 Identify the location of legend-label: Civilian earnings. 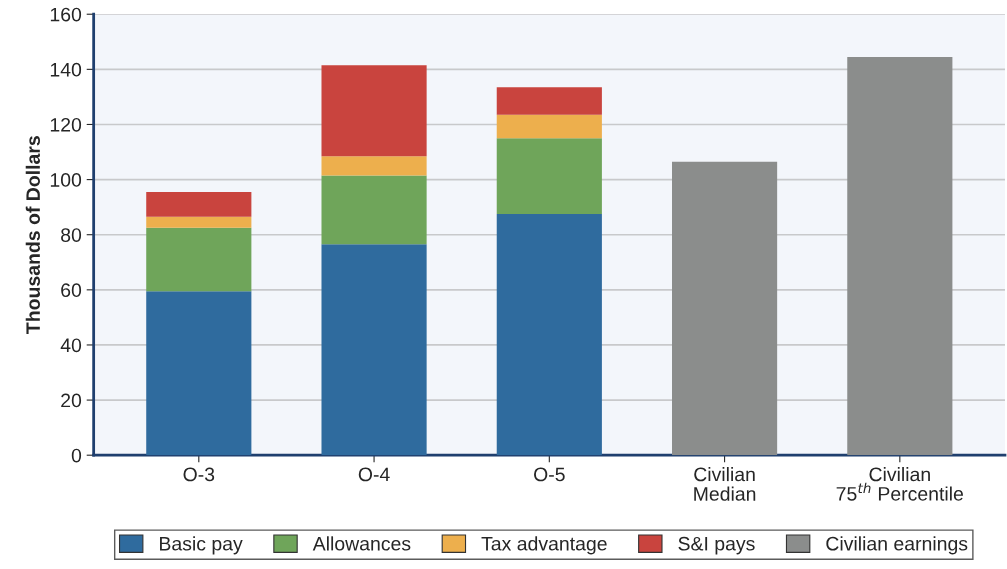
(897, 545).